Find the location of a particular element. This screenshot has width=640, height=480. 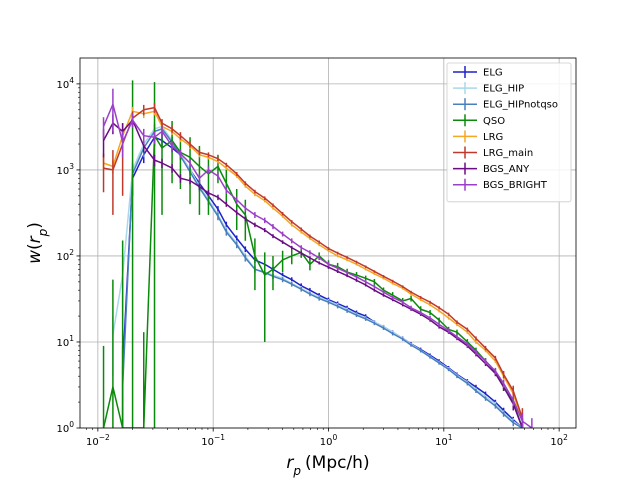

legend-label: BGS_BRIGHT is located at coordinates (515, 185).